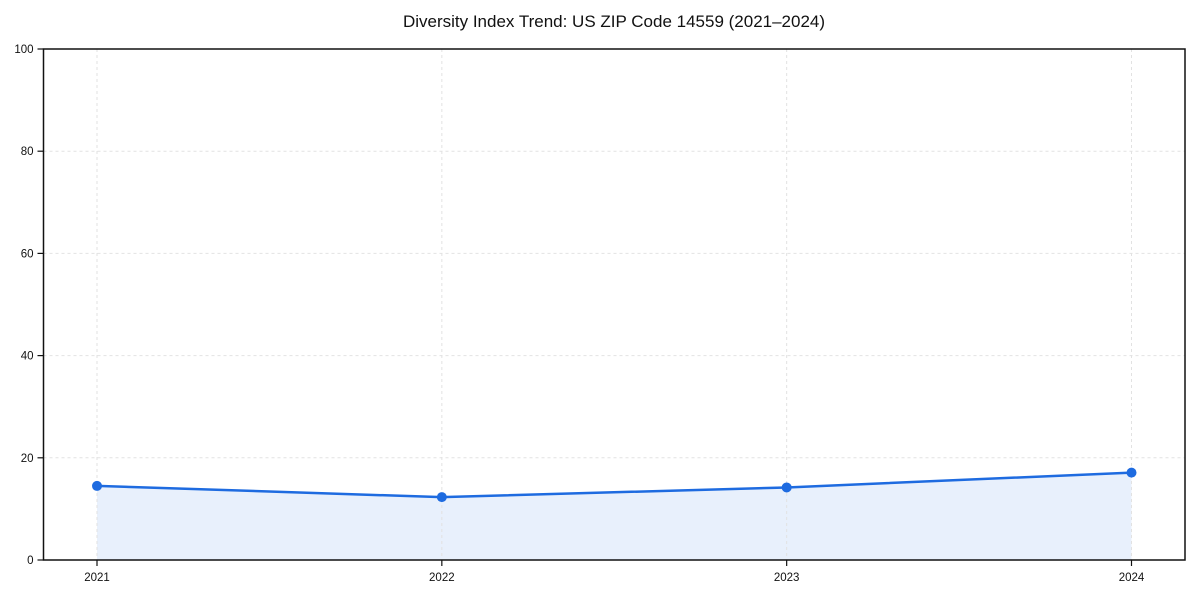  Describe the element at coordinates (27, 152) in the screenshot. I see `y-tick-label: 80` at that location.